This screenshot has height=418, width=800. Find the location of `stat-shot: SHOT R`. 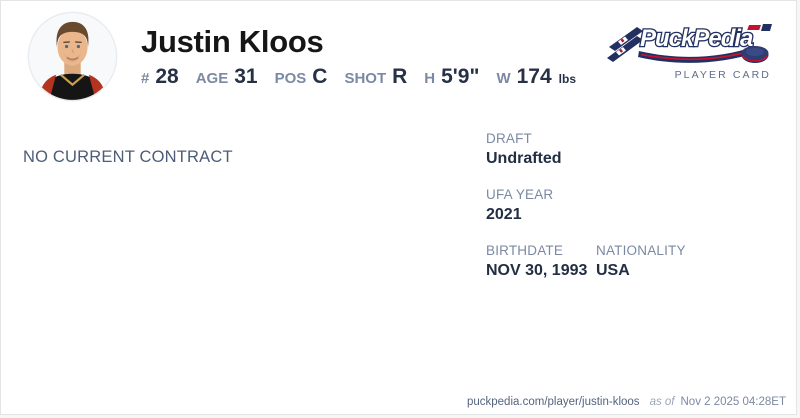

stat-shot: SHOT R is located at coordinates (375, 77).